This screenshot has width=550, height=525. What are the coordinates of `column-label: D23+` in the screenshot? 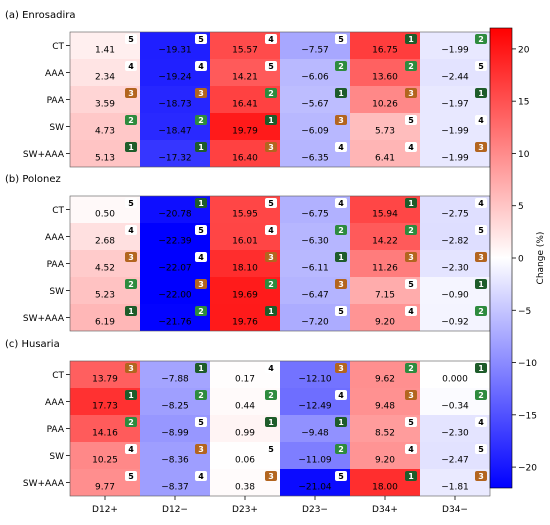 It's located at (245, 510).